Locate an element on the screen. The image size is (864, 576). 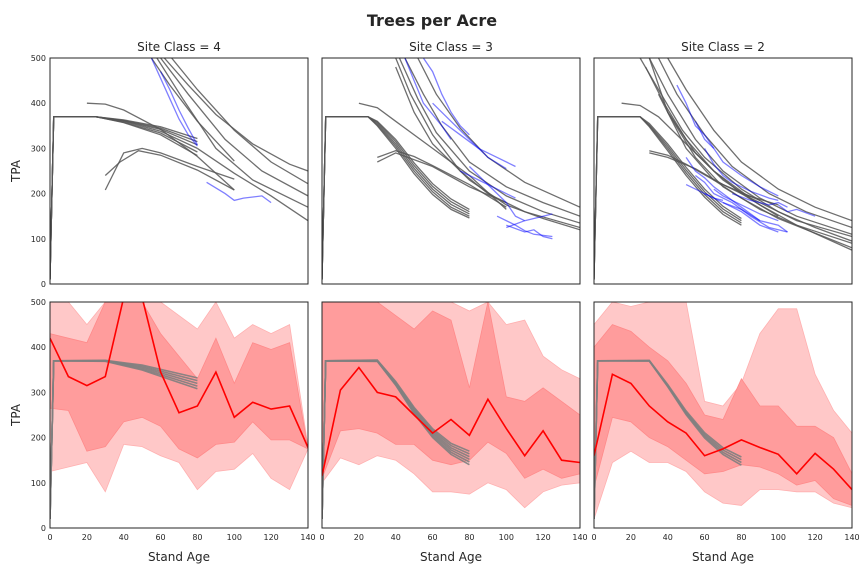
panel-1-0-ytick-label-2: 200 is located at coordinates (38, 438).